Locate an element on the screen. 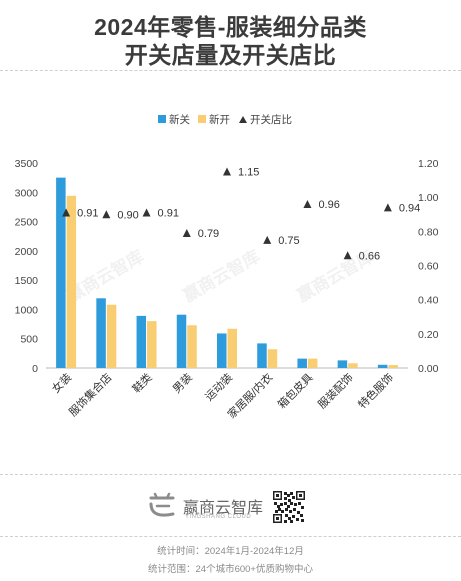  y-left-tick-label: 2500 is located at coordinates (27, 223).